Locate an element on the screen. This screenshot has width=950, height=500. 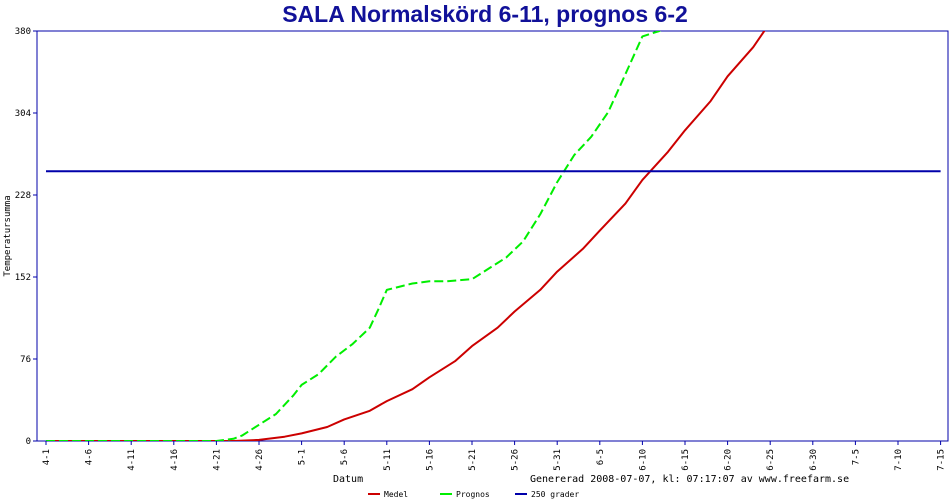
x-tick-label: 5-16 is located at coordinates (430, 460).